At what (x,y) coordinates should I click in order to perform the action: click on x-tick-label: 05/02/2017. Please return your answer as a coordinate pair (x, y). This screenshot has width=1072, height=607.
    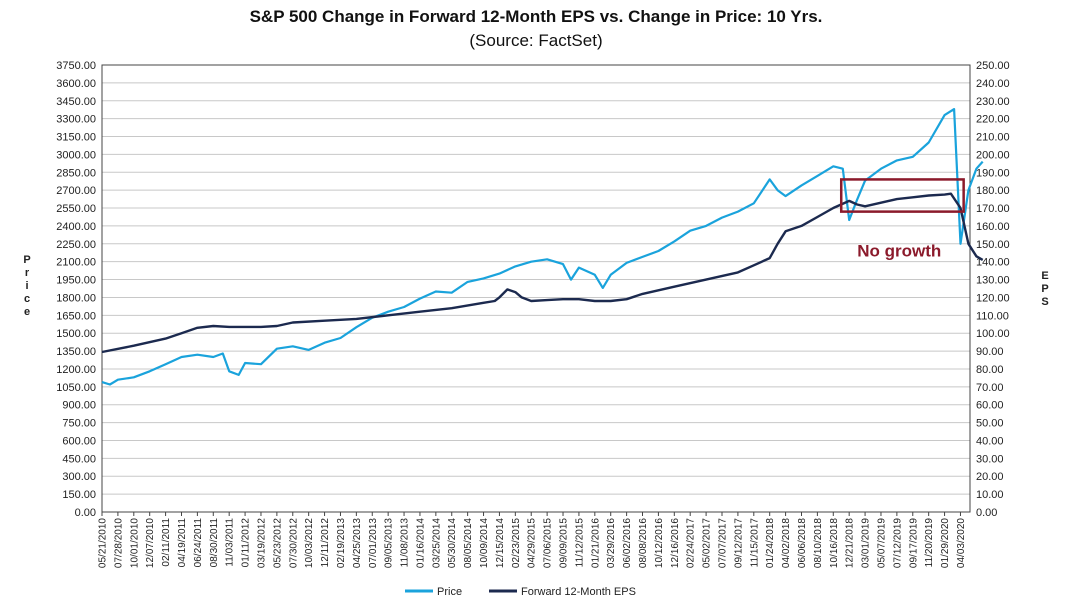
    Looking at the image, I should click on (707, 543).